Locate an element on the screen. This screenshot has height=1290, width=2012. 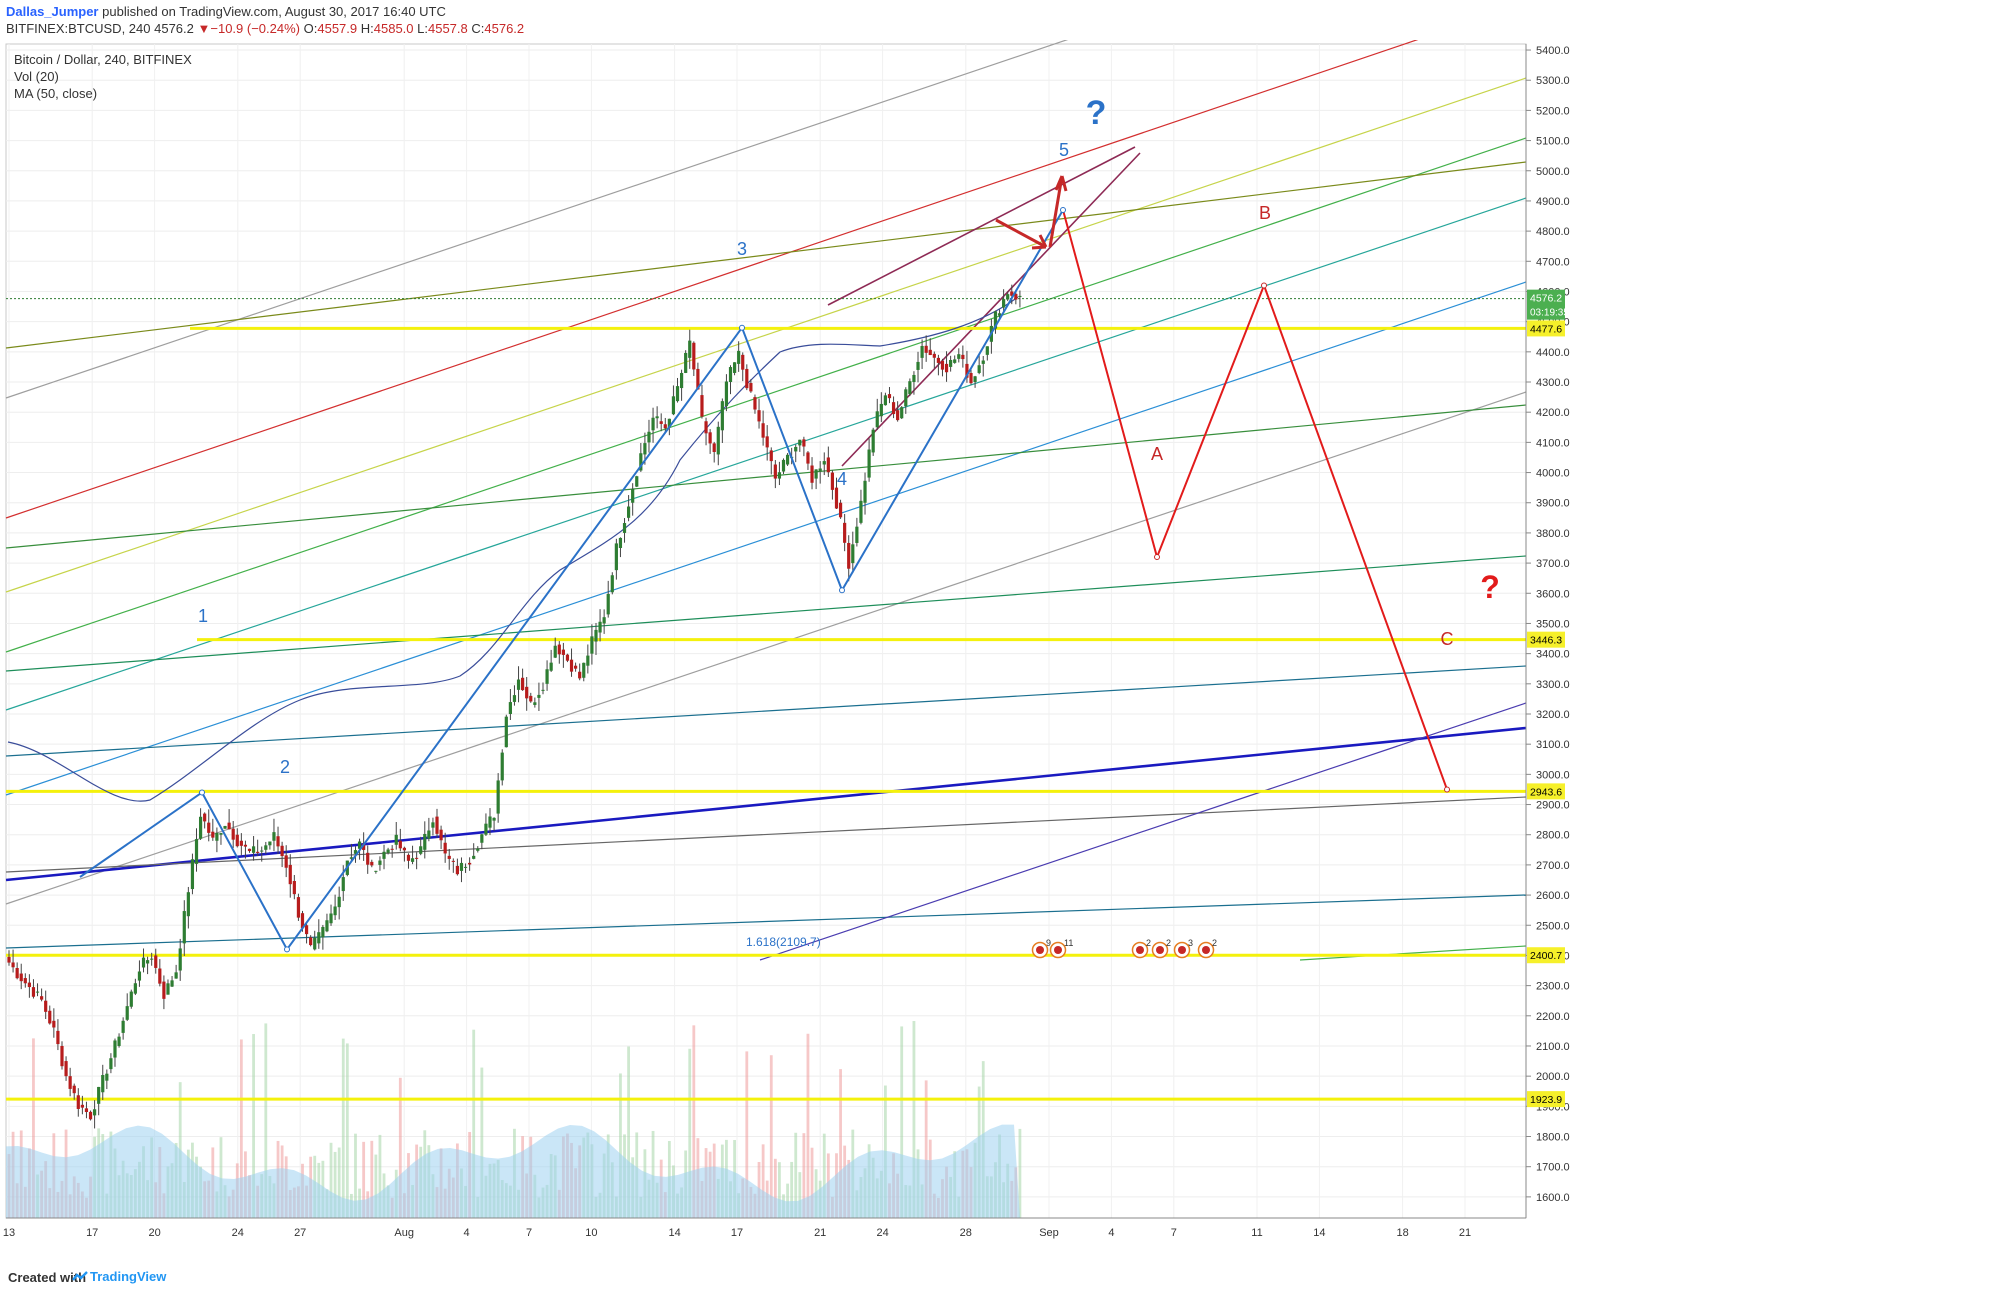
fib-extension-label: 1.618(2109.7) is located at coordinates (783, 942).